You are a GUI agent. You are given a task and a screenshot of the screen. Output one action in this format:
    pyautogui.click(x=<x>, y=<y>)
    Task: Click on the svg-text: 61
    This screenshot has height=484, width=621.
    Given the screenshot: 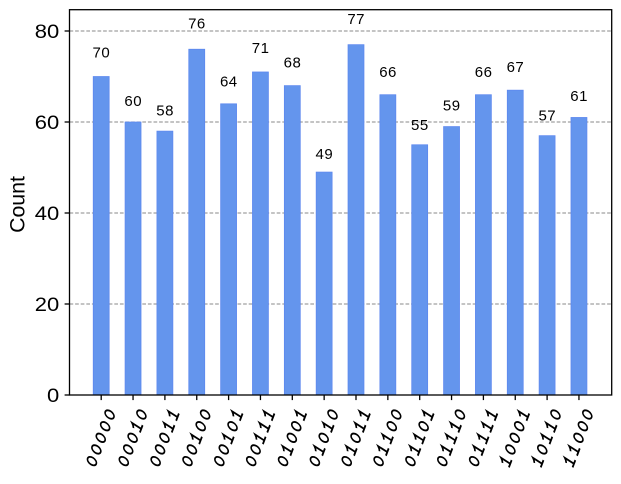 What is the action you would take?
    pyautogui.click(x=579, y=96)
    